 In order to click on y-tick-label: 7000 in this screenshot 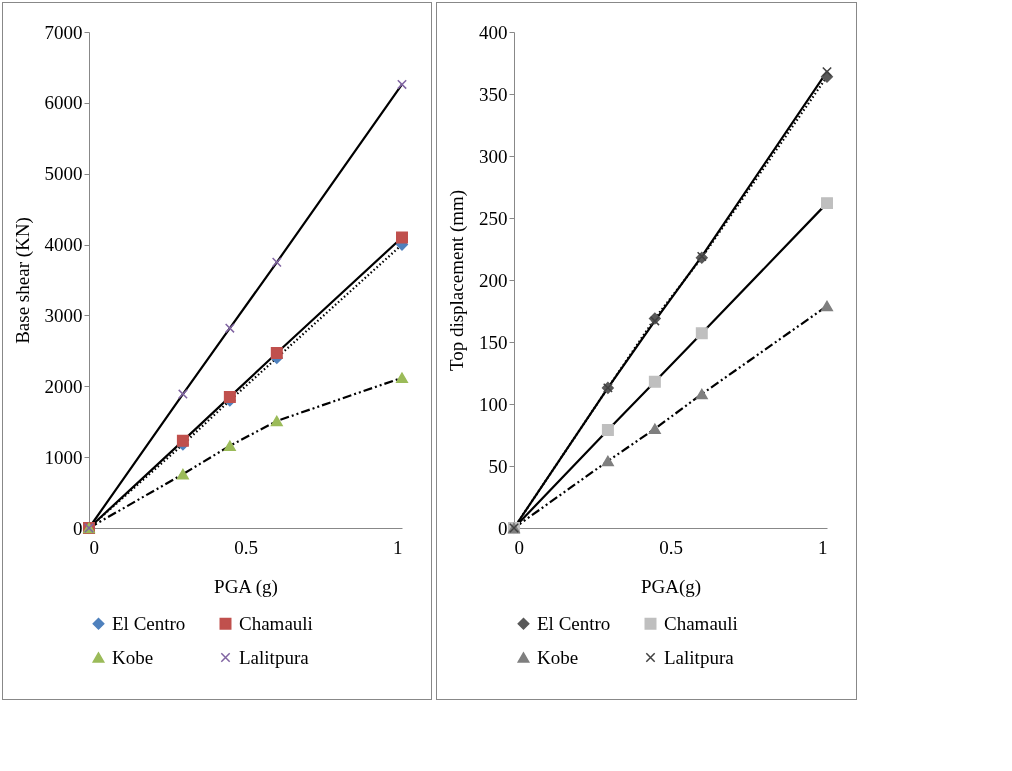, I will do `click(63, 32)`.